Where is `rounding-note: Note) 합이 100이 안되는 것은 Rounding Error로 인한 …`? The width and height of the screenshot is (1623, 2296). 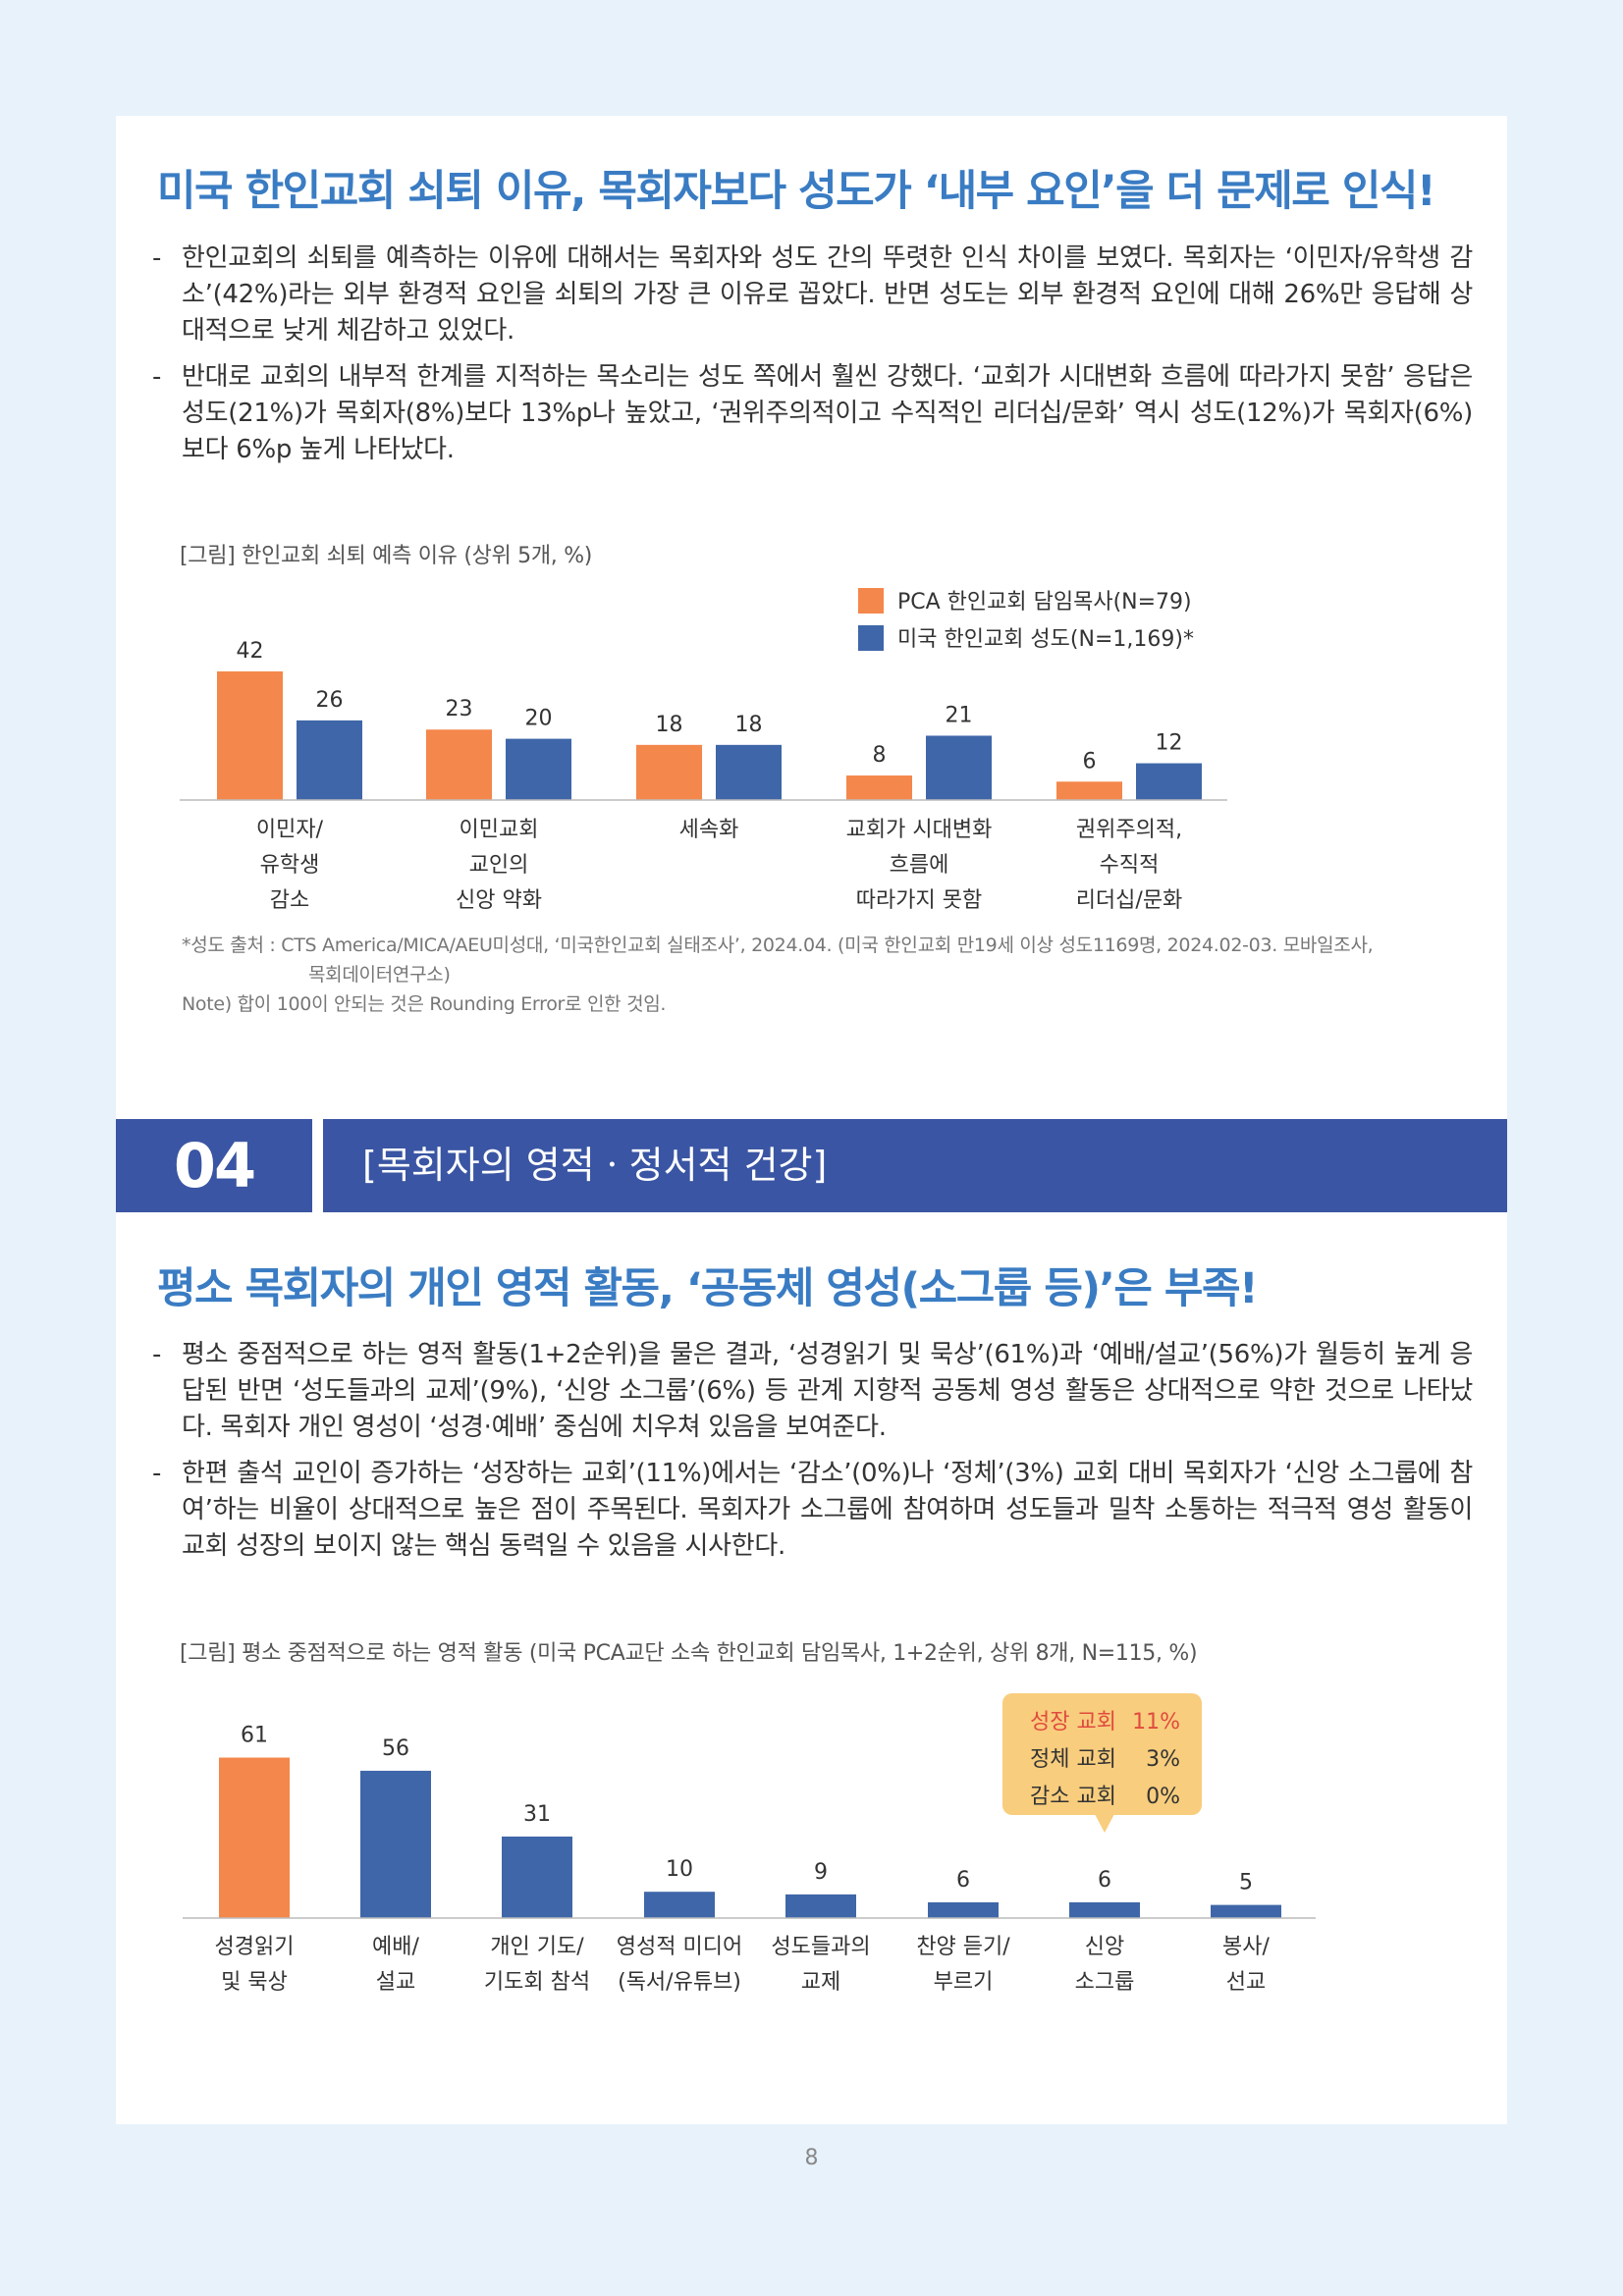
rounding-note: Note) 합이 100이 안되는 것은 Rounding Error로 인한 … is located at coordinates (425, 1004).